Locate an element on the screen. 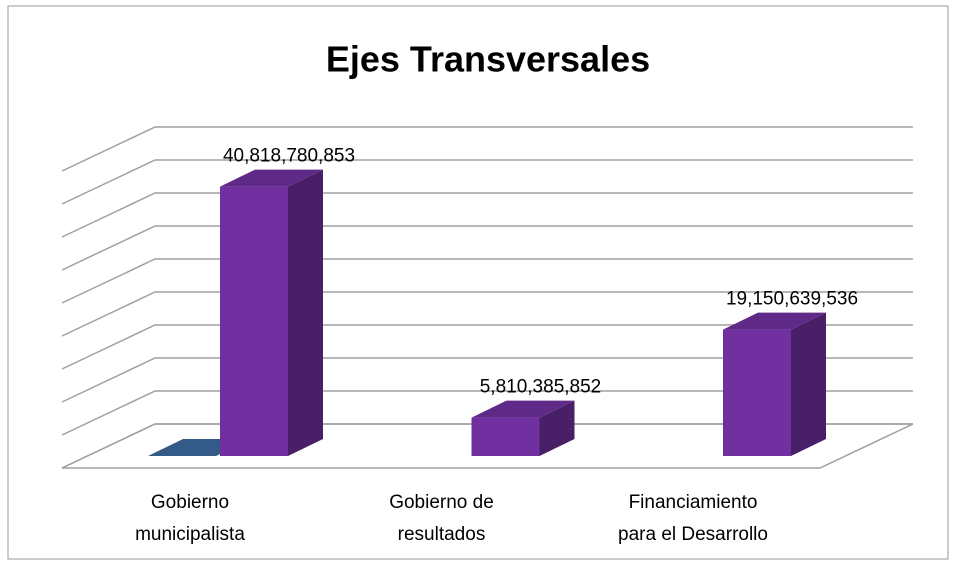 The height and width of the screenshot is (565, 956). value-label: 40,818,780,853 is located at coordinates (289, 156).